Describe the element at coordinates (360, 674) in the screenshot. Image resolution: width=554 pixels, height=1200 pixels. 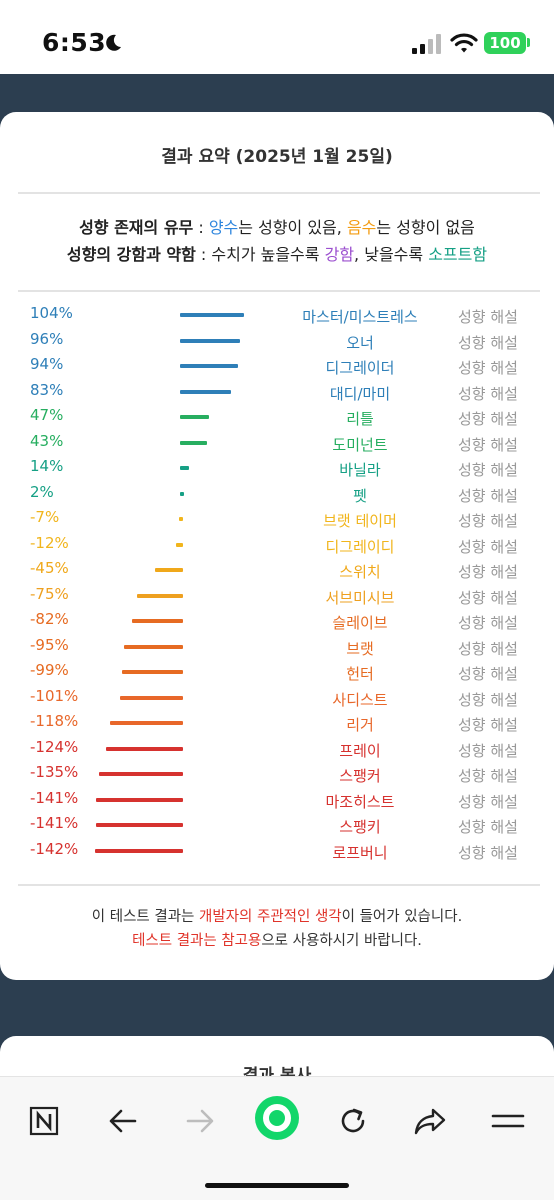
I see `tendency-type-link: 헌터` at that location.